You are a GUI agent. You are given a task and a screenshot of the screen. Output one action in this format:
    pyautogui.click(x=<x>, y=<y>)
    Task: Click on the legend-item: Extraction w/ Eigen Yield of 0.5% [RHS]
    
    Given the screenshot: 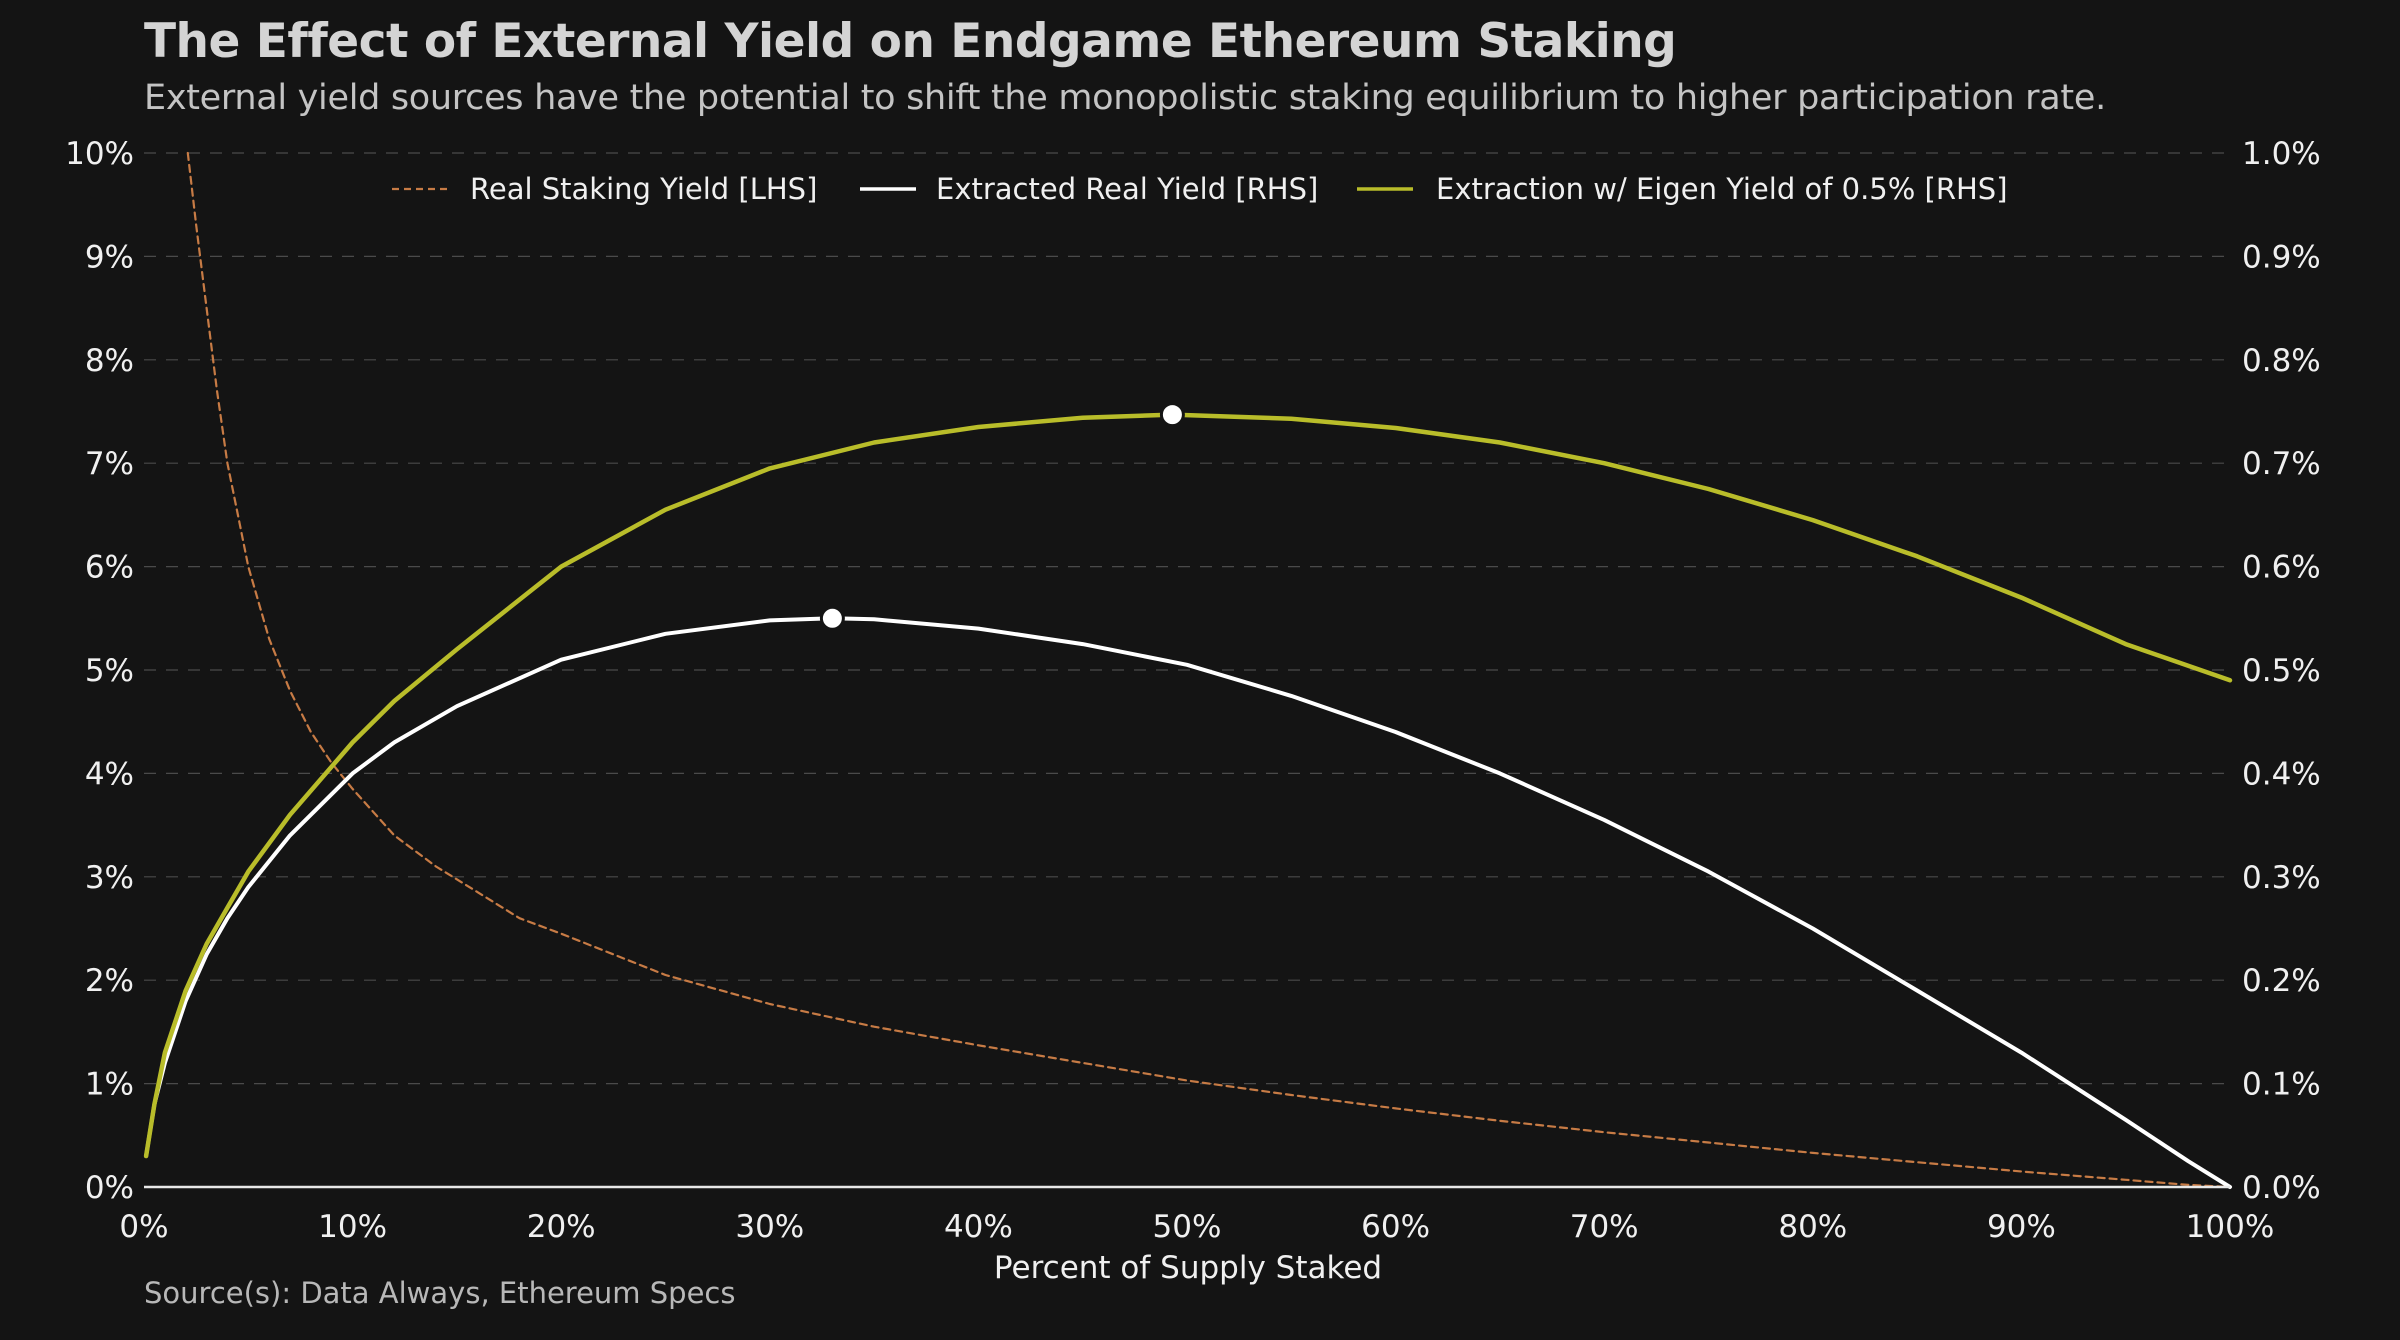 What is the action you would take?
    pyautogui.click(x=1682, y=189)
    